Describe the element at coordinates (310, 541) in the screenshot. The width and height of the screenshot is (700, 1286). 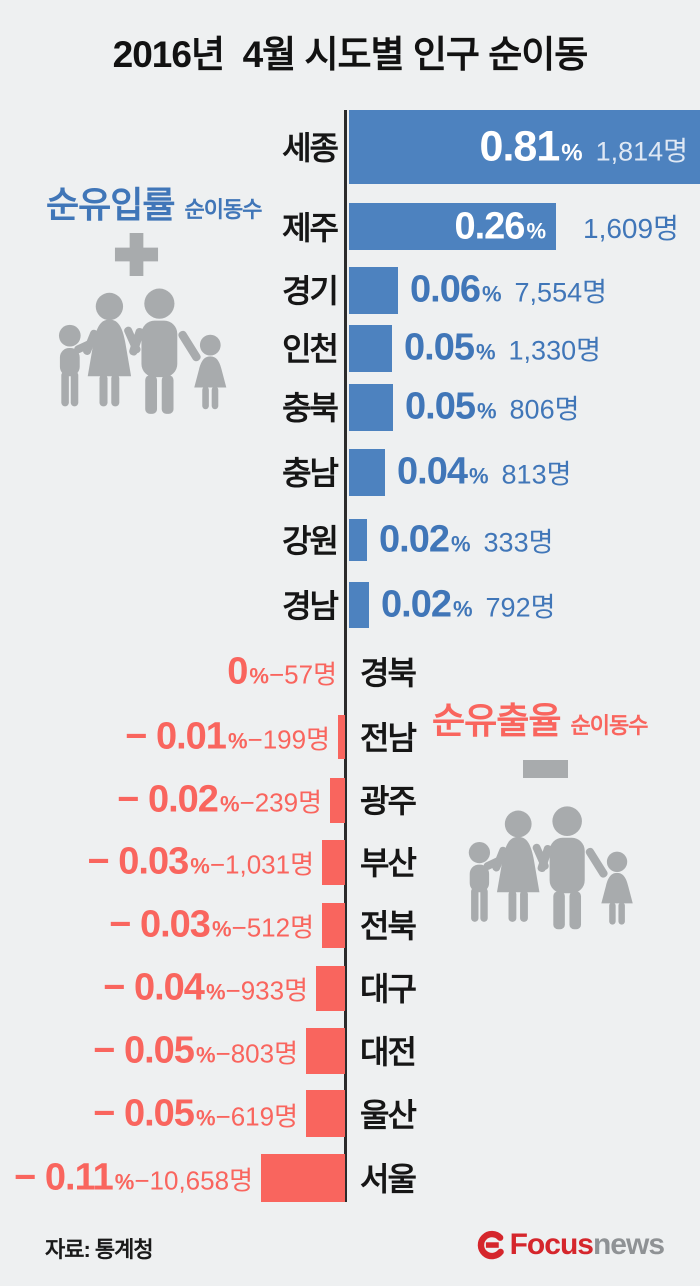
I see `region-label: 강원` at that location.